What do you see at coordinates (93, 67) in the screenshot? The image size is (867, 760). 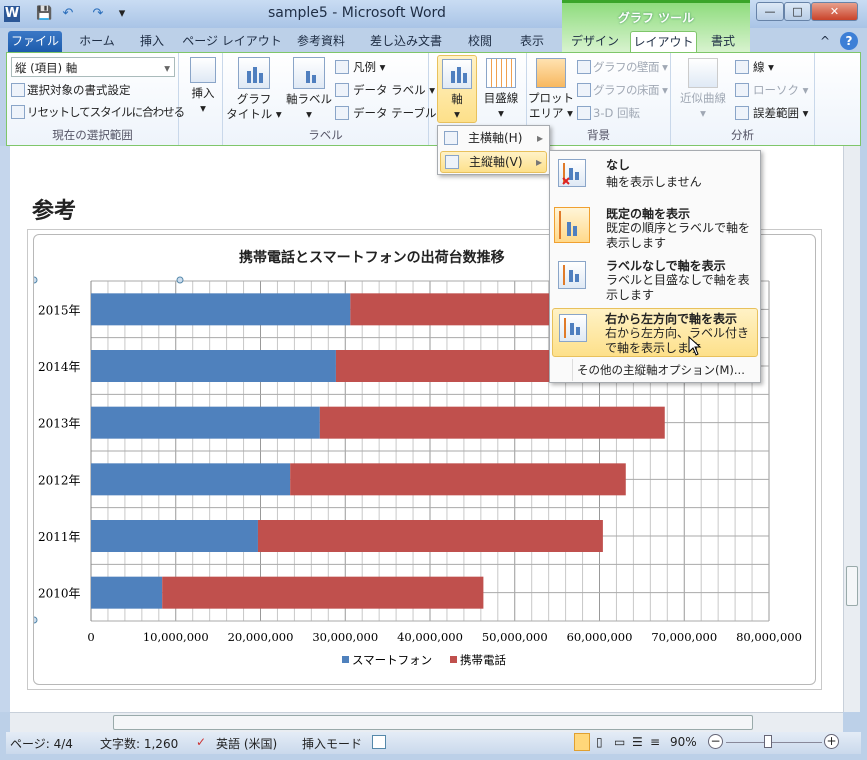 I see `chart-element-dropdown: 縦 (項目) 軸 ▾` at bounding box center [93, 67].